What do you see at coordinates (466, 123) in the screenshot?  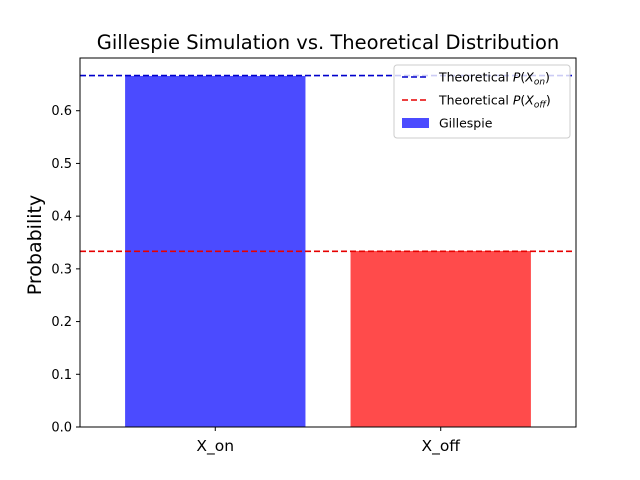 I see `legend-label: Gillespie` at bounding box center [466, 123].